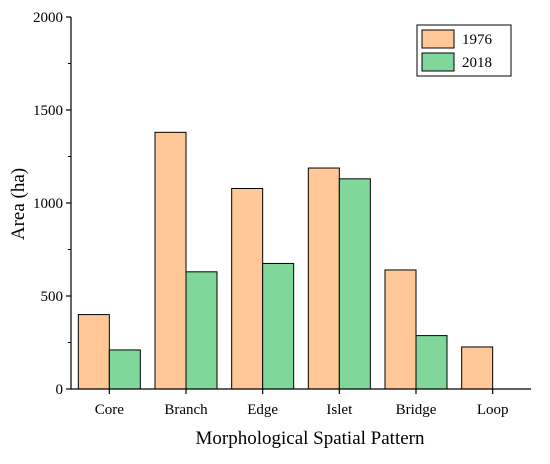  I want to click on legend: 1976 2018, so click(464, 50).